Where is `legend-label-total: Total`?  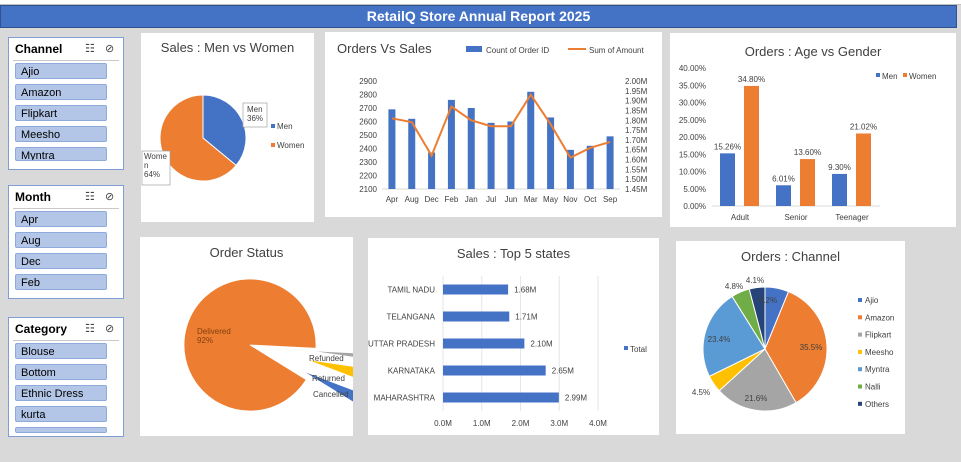
legend-label-total: Total is located at coordinates (638, 349).